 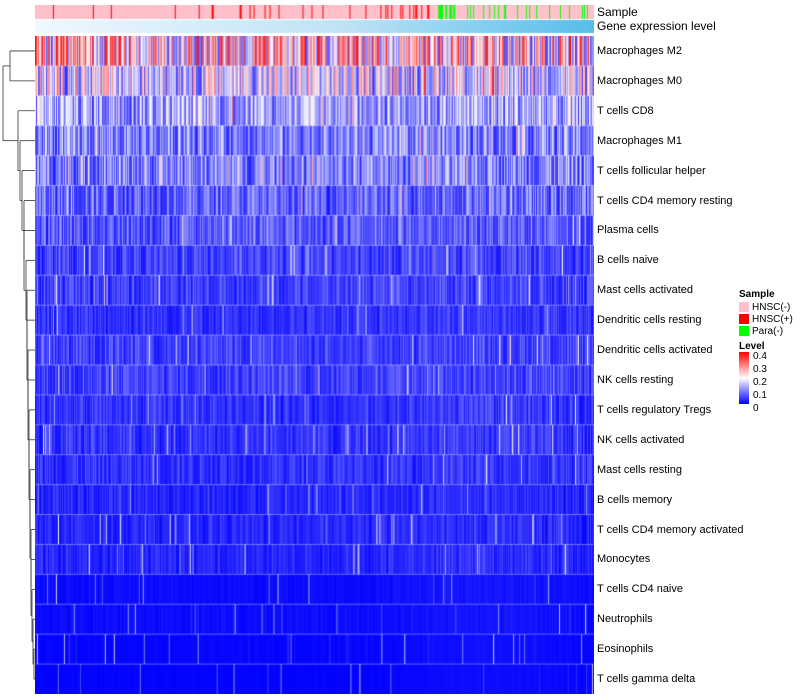 What do you see at coordinates (639, 50) in the screenshot?
I see `row-label: Macrophages M2` at bounding box center [639, 50].